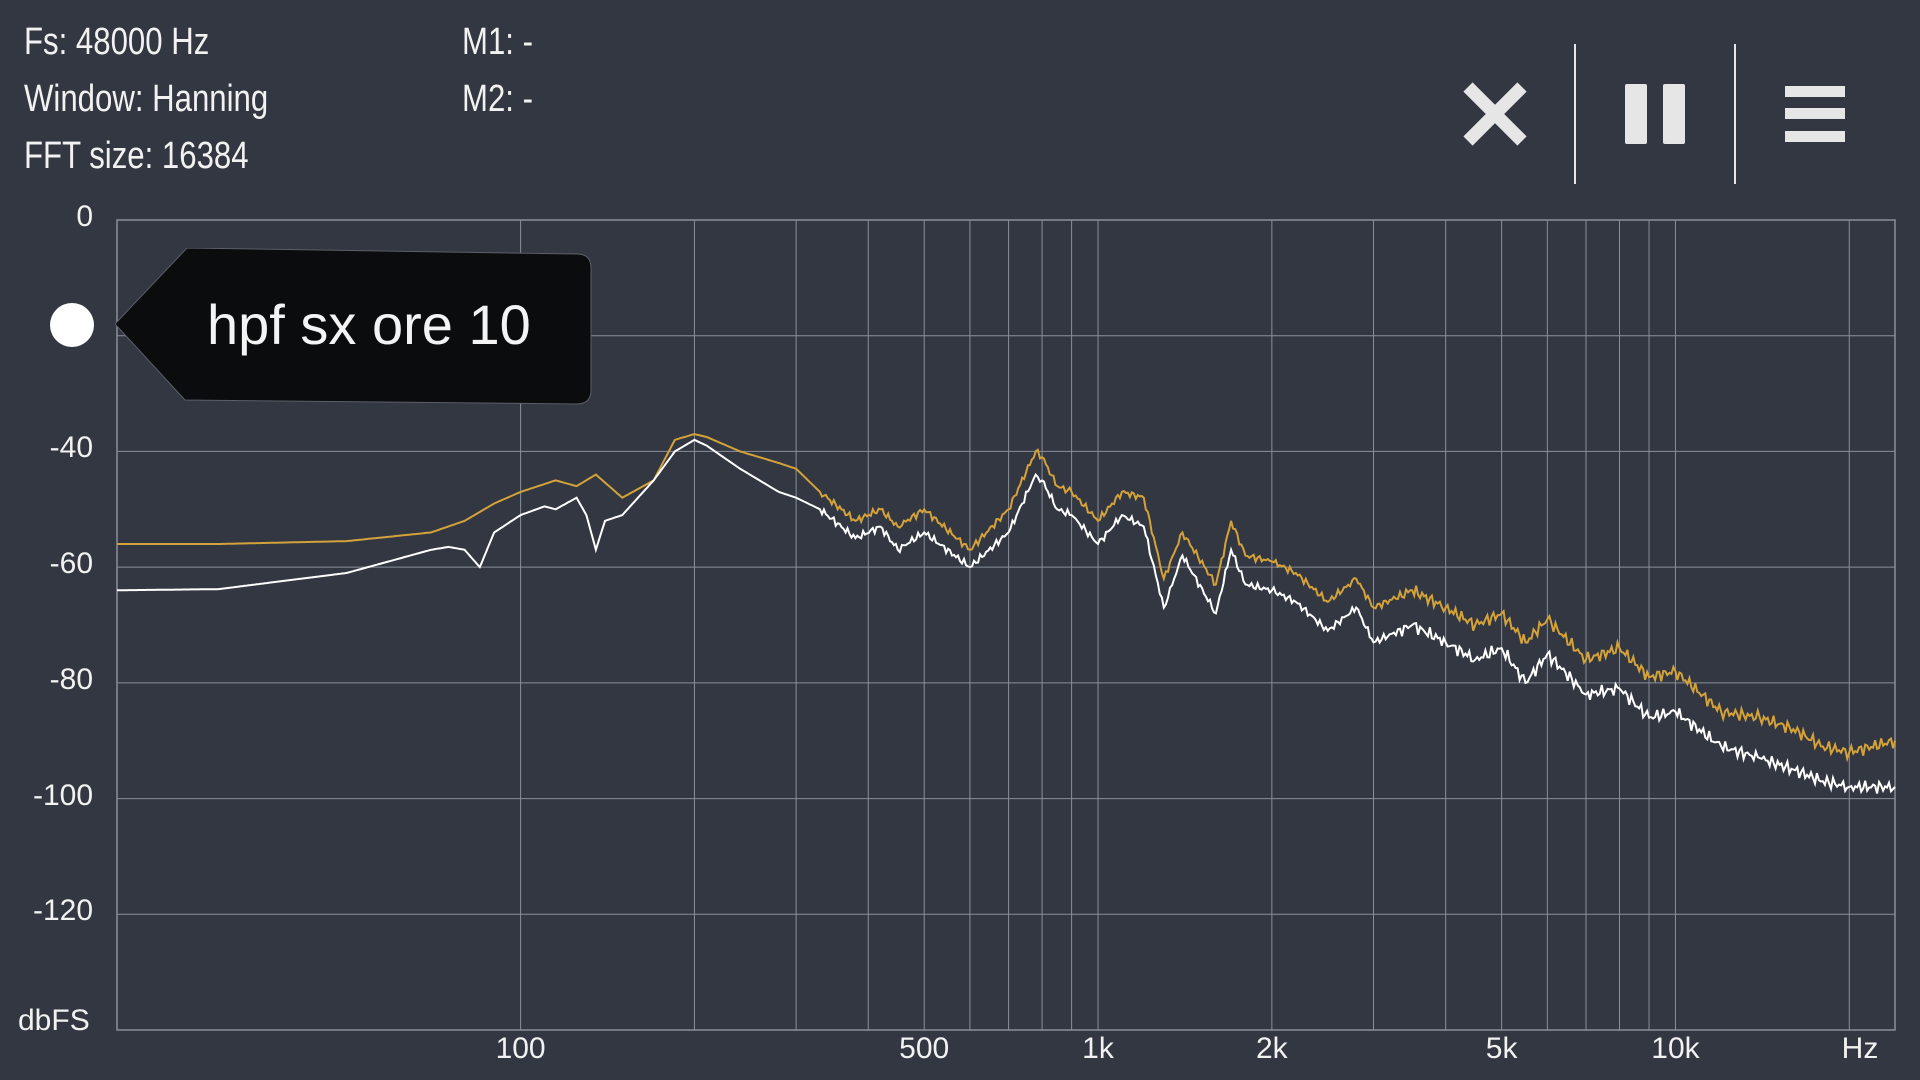  I want to click on trace-label-tag: hpf sx ore 10, so click(353, 326).